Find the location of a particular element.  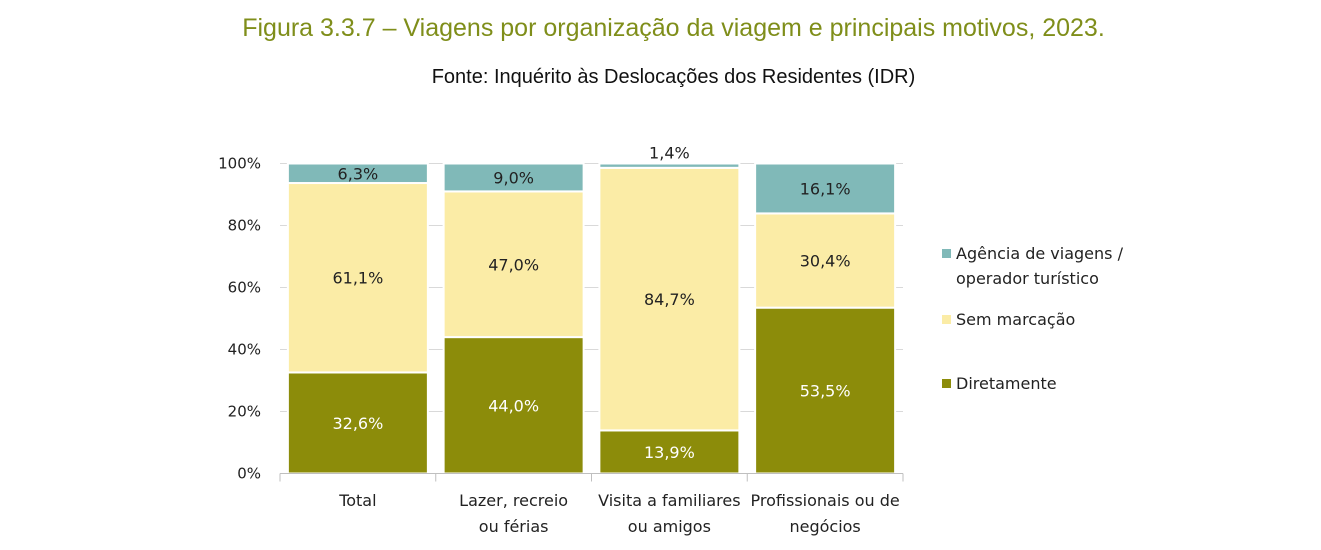

data-label: 61,1% is located at coordinates (357, 278).